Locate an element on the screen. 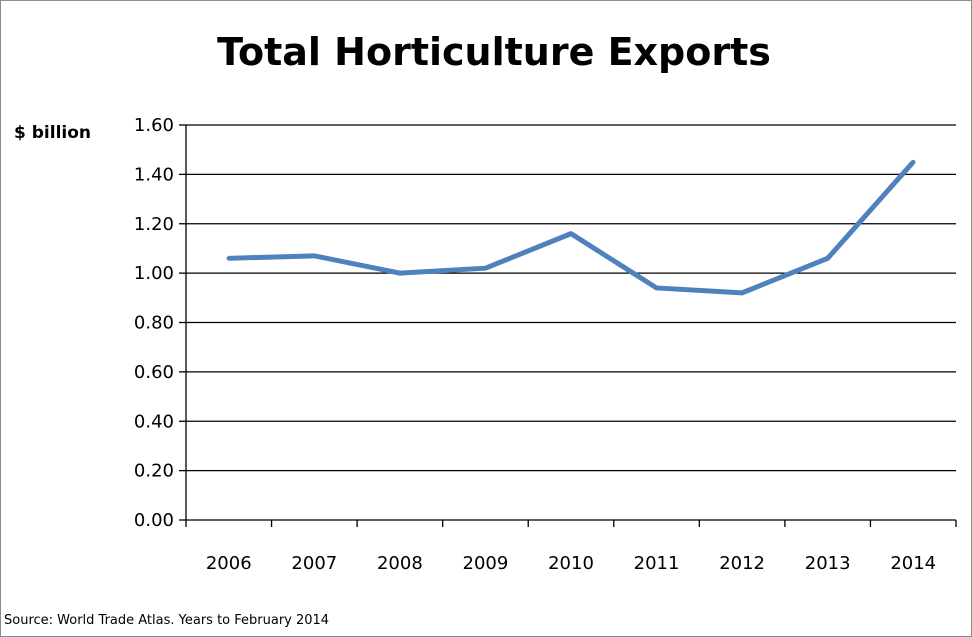 The height and width of the screenshot is (637, 972). y-tick-label: 1.00 is located at coordinates (154, 273).